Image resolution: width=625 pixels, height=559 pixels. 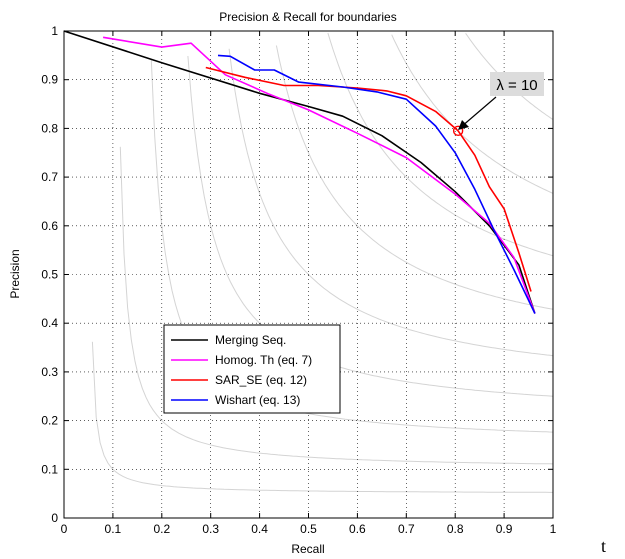 I want to click on annotation-box, so click(x=517, y=84).